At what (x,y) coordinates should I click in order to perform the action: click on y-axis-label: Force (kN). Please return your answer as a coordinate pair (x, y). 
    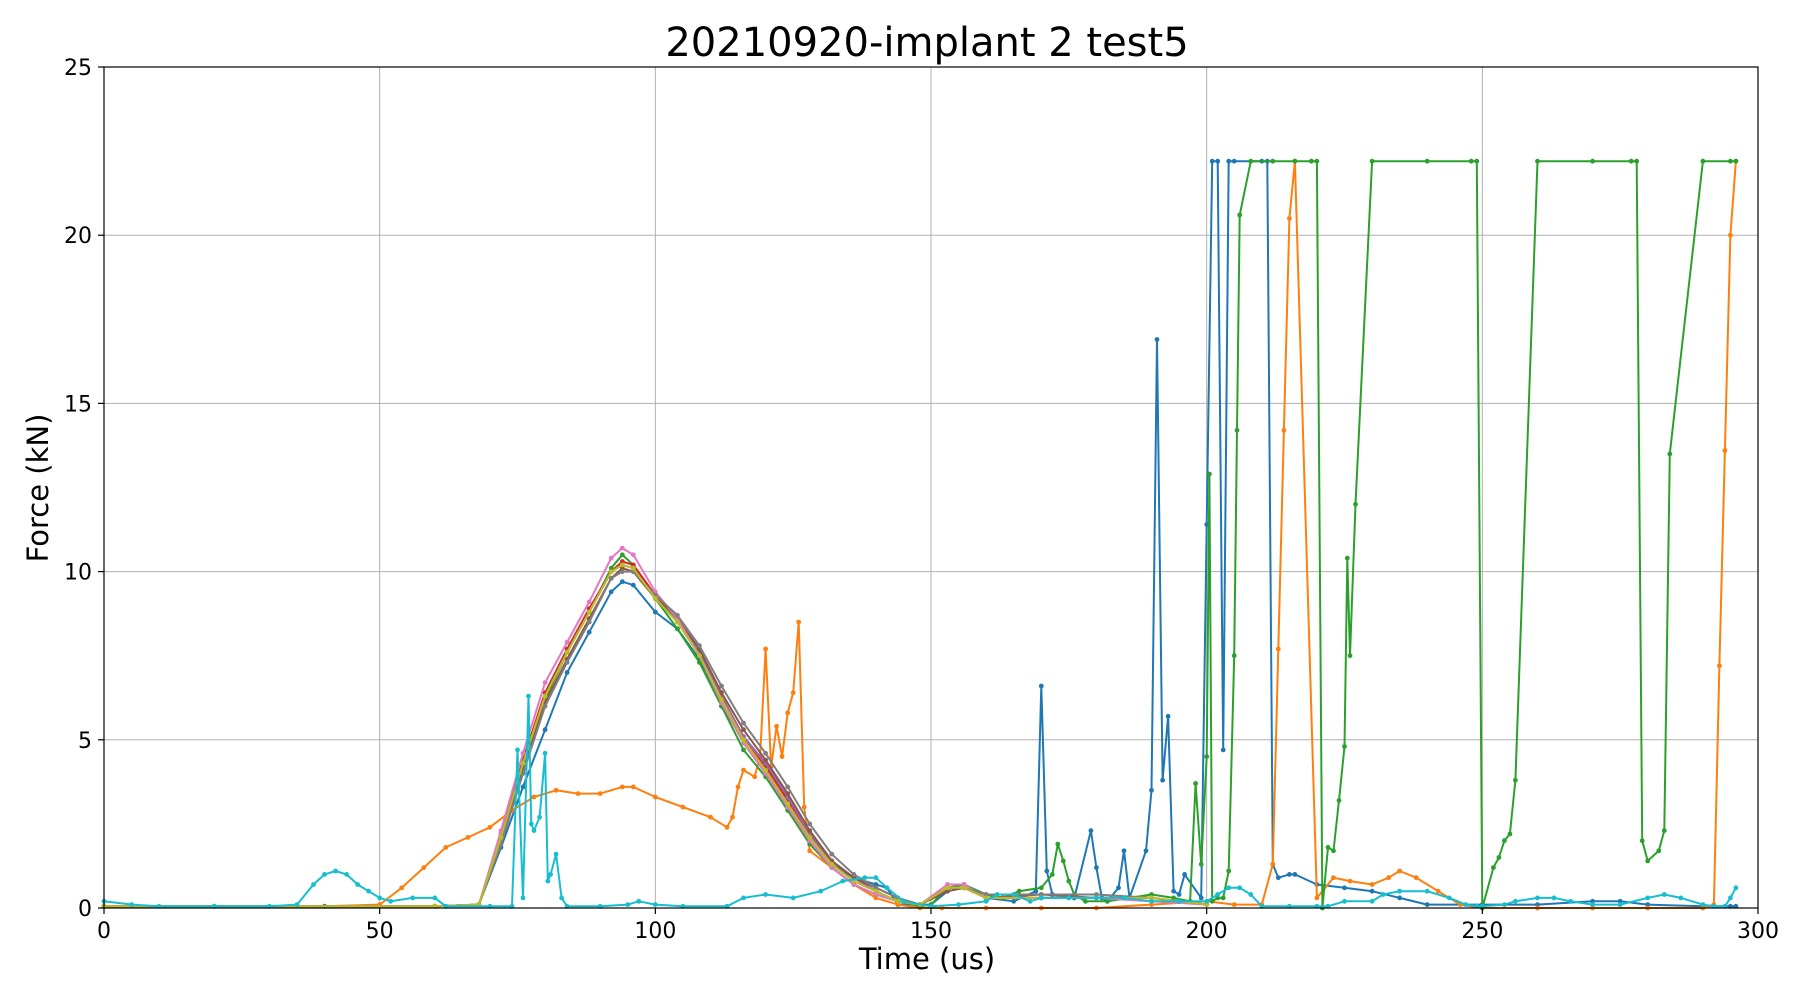
    Looking at the image, I should click on (38, 488).